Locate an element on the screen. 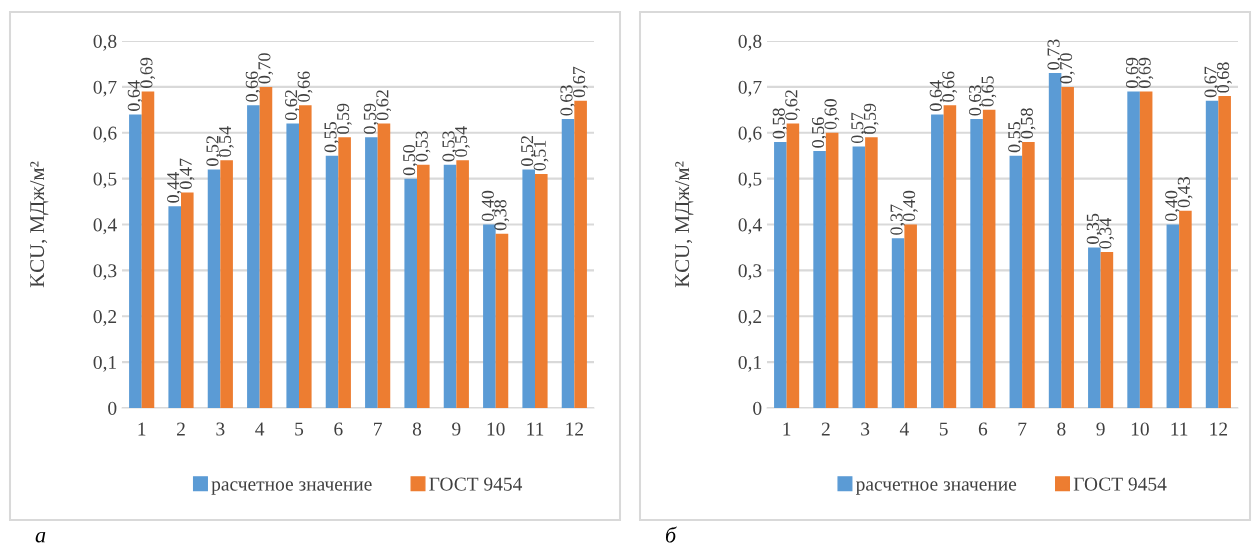 This screenshot has height=543, width=1253. x-tick-label: 6 is located at coordinates (983, 429).